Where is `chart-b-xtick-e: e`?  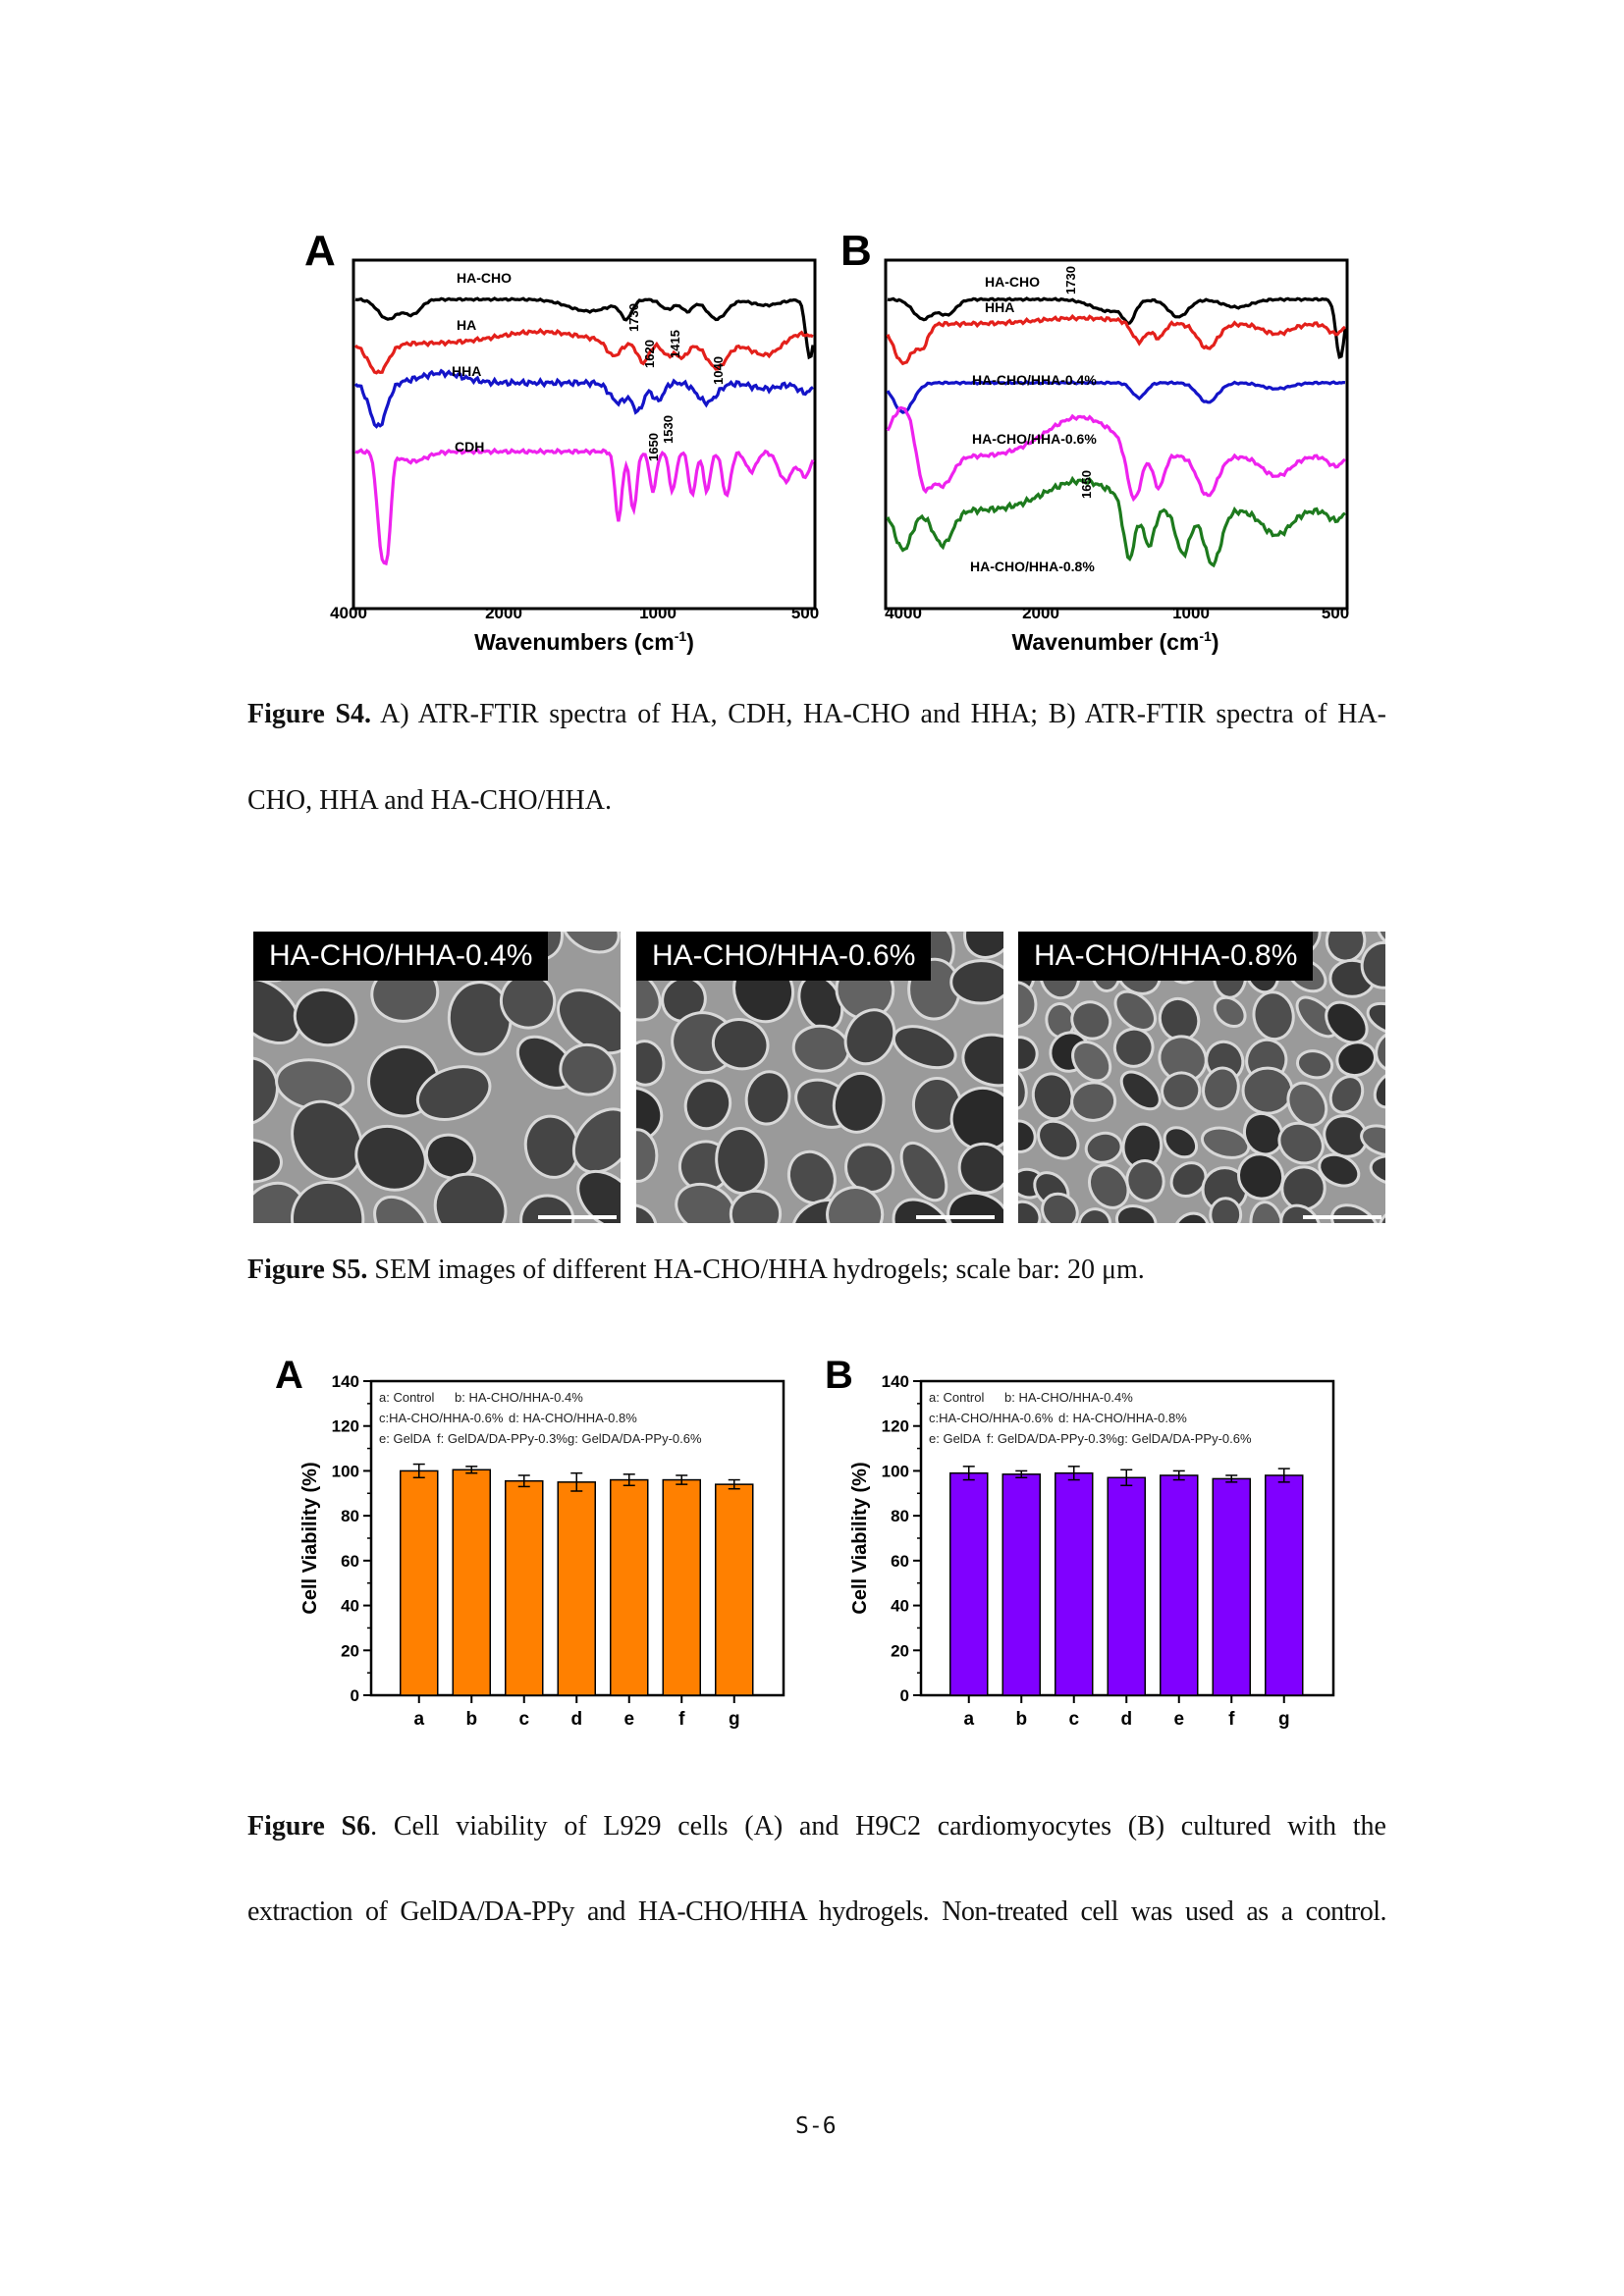 chart-b-xtick-e: e is located at coordinates (1178, 1719).